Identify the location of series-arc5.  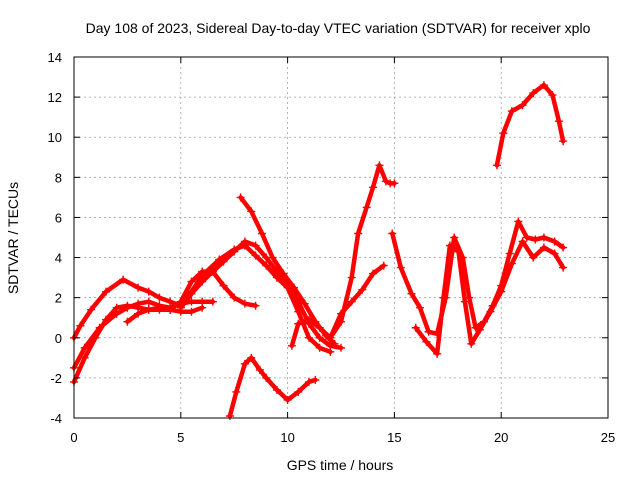
(261, 295).